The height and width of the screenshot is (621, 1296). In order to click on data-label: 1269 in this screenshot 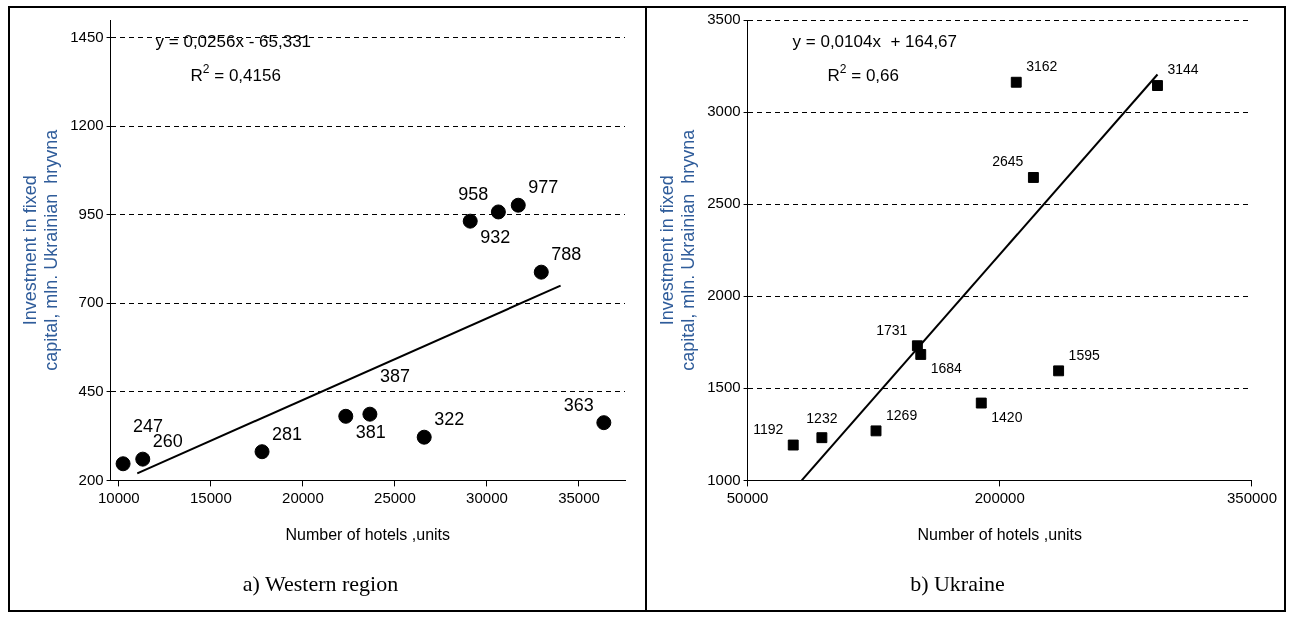, I will do `click(902, 414)`.